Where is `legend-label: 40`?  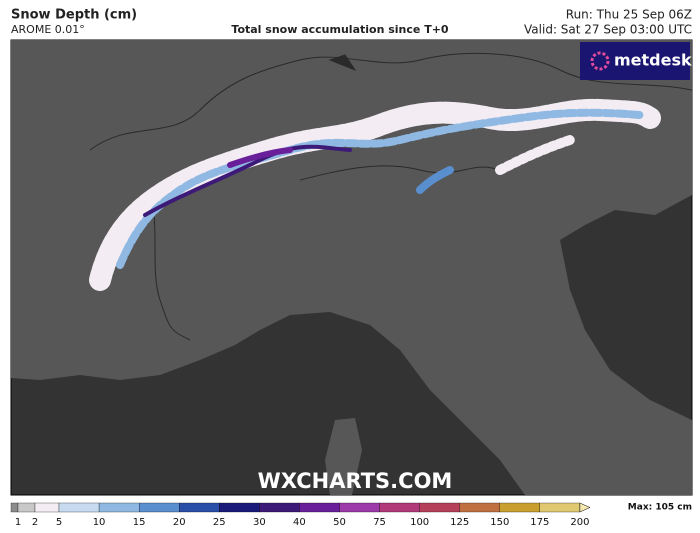 legend-label: 40 is located at coordinates (299, 522).